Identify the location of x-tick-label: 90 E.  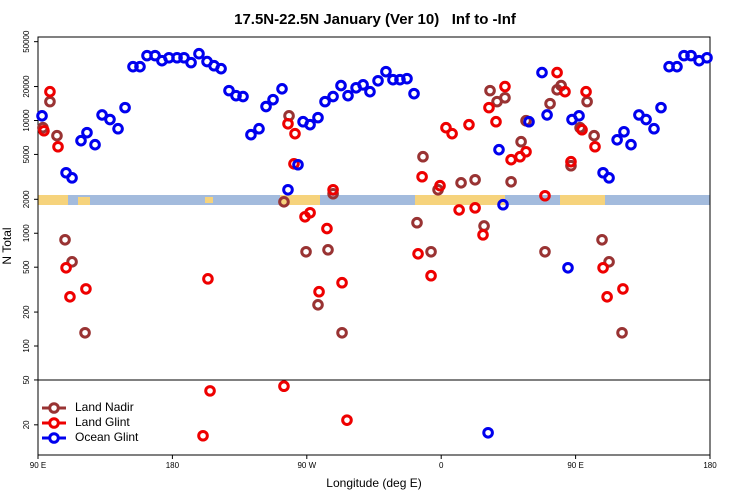
(38, 465).